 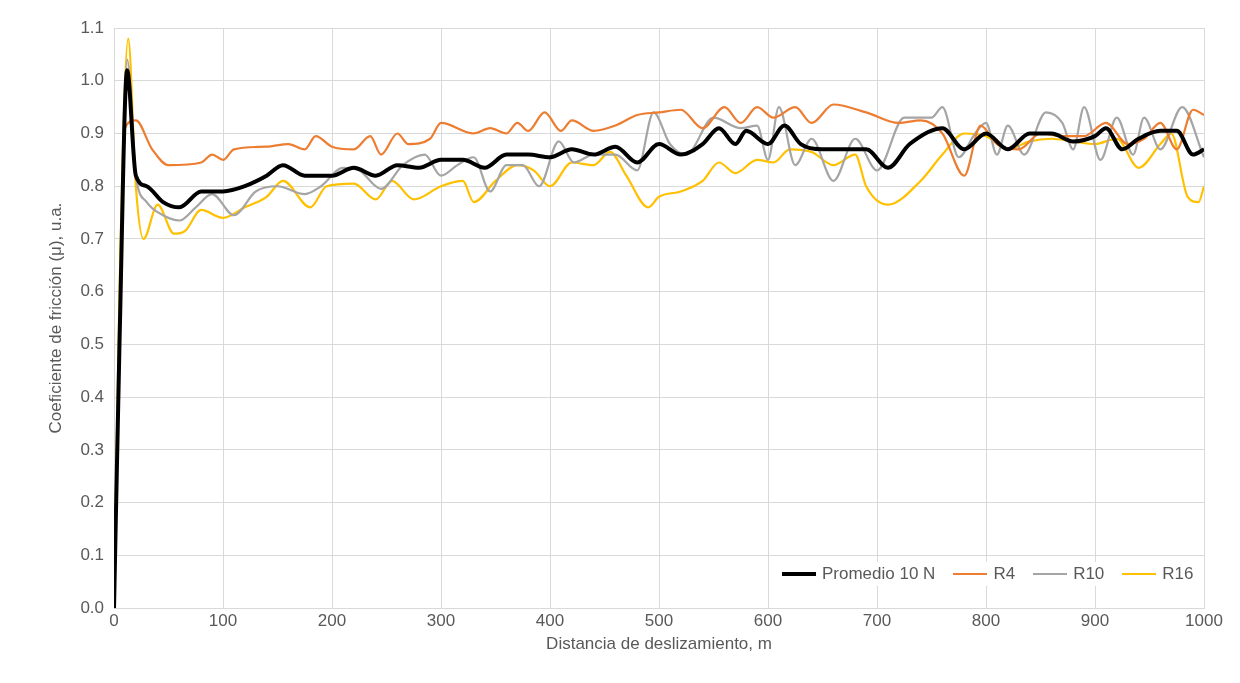 I want to click on y-tick-label: 1.0, so click(x=92, y=80).